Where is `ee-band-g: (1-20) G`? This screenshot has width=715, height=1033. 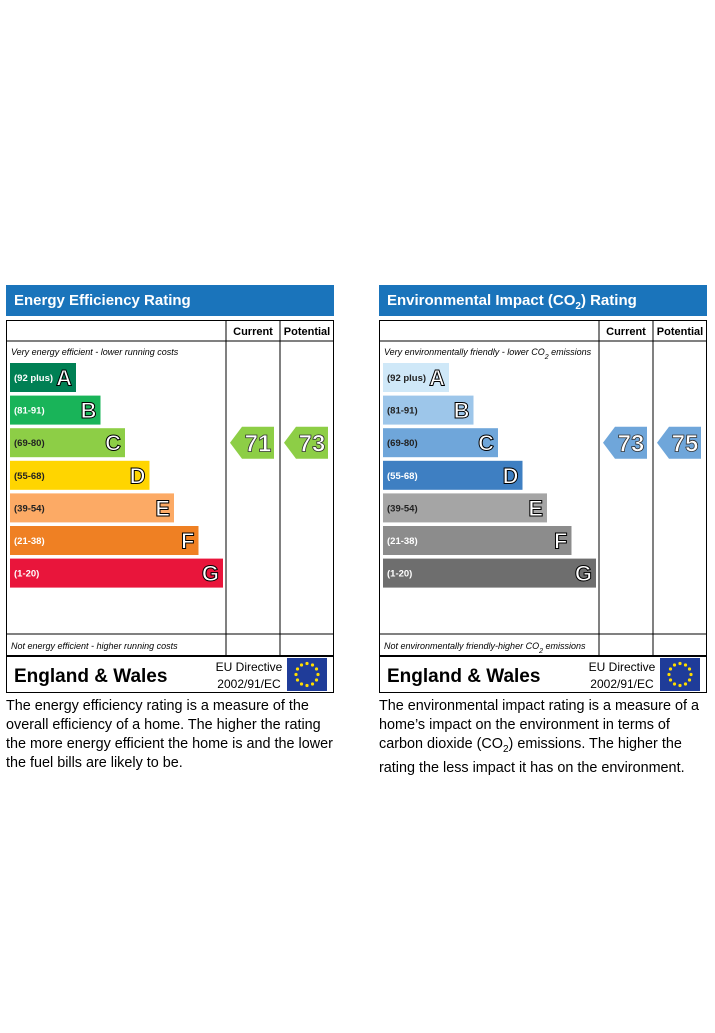 ee-band-g: (1-20) G is located at coordinates (116, 573).